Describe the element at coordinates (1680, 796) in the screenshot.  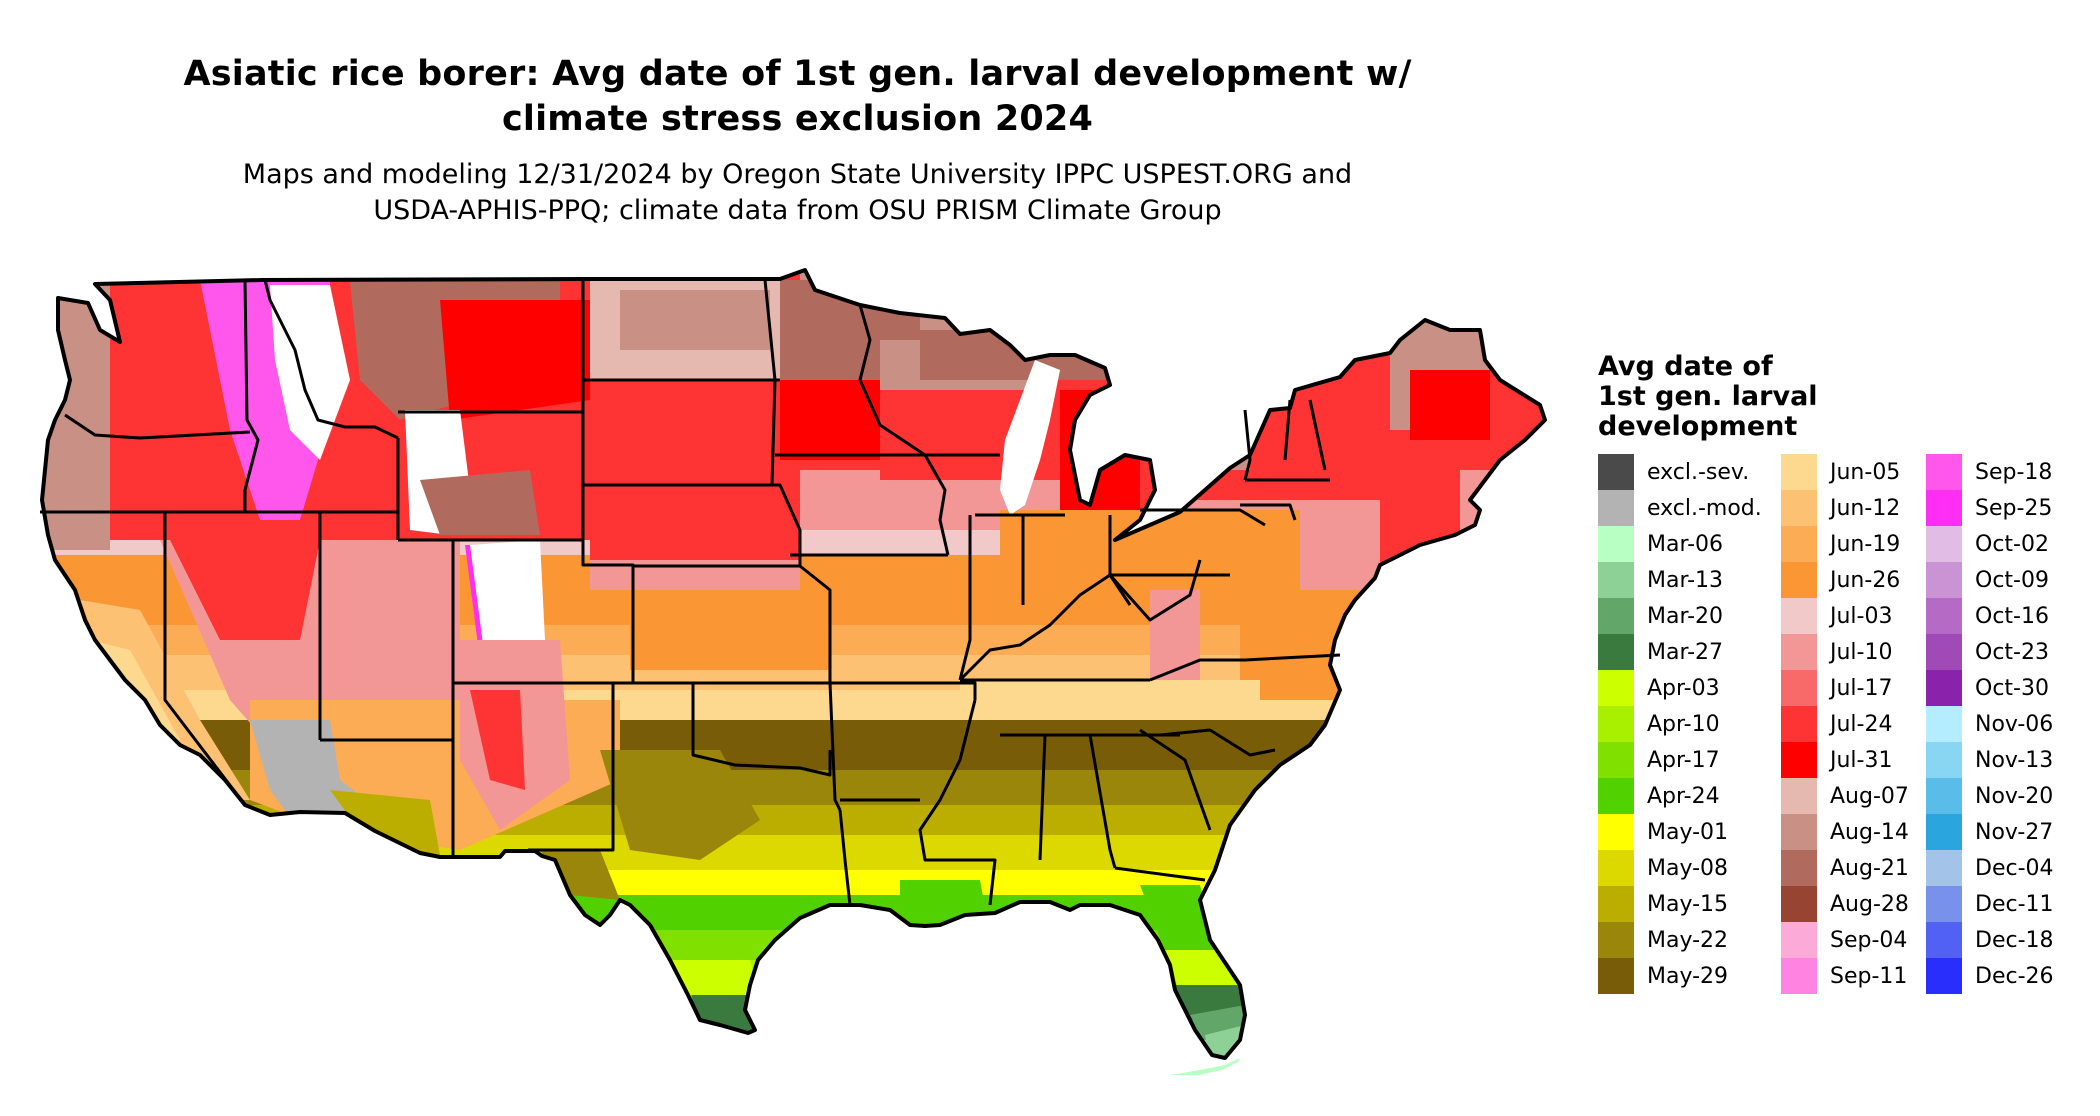
I see `legend-item: Apr-24` at that location.